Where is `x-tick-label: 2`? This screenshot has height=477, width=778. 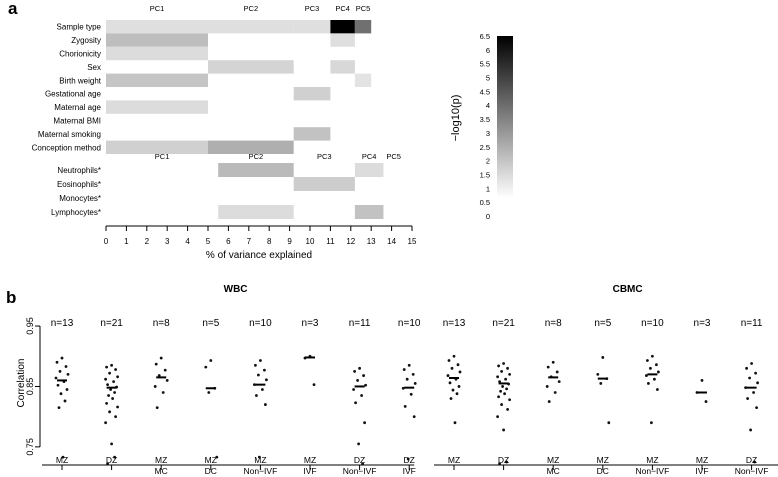
x-tick-label: 2 is located at coordinates (147, 241).